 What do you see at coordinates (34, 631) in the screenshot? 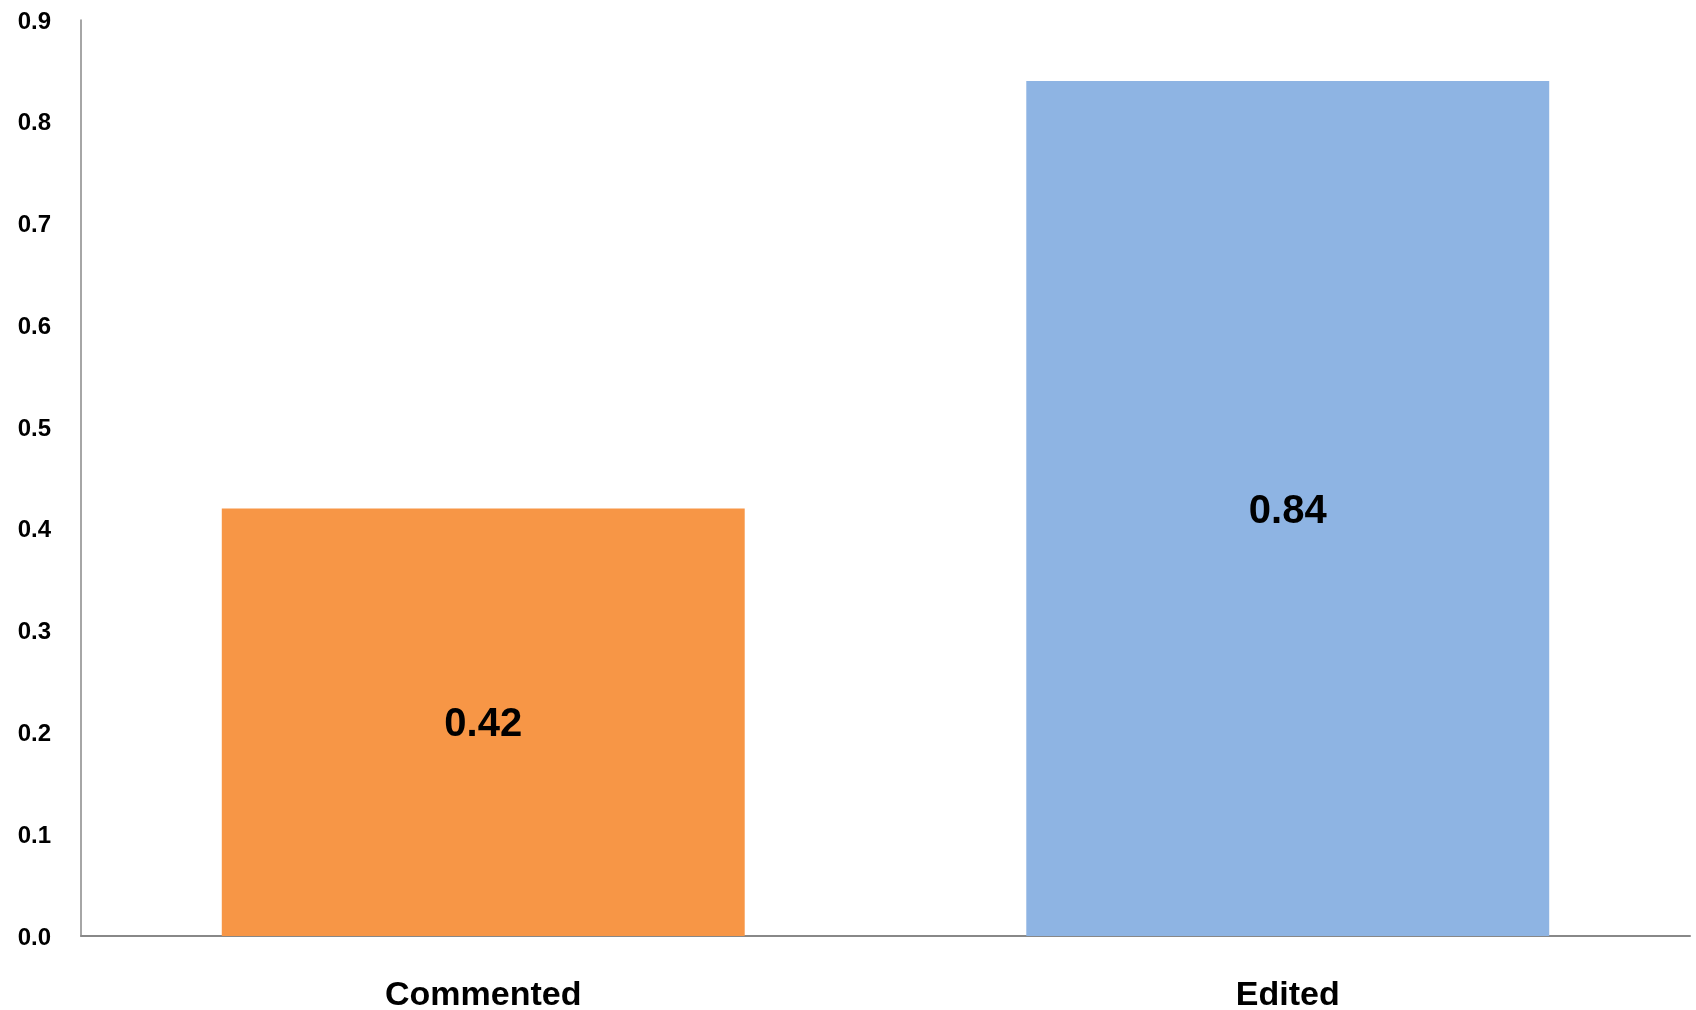
I see `y-tick-label: 0.3` at bounding box center [34, 631].